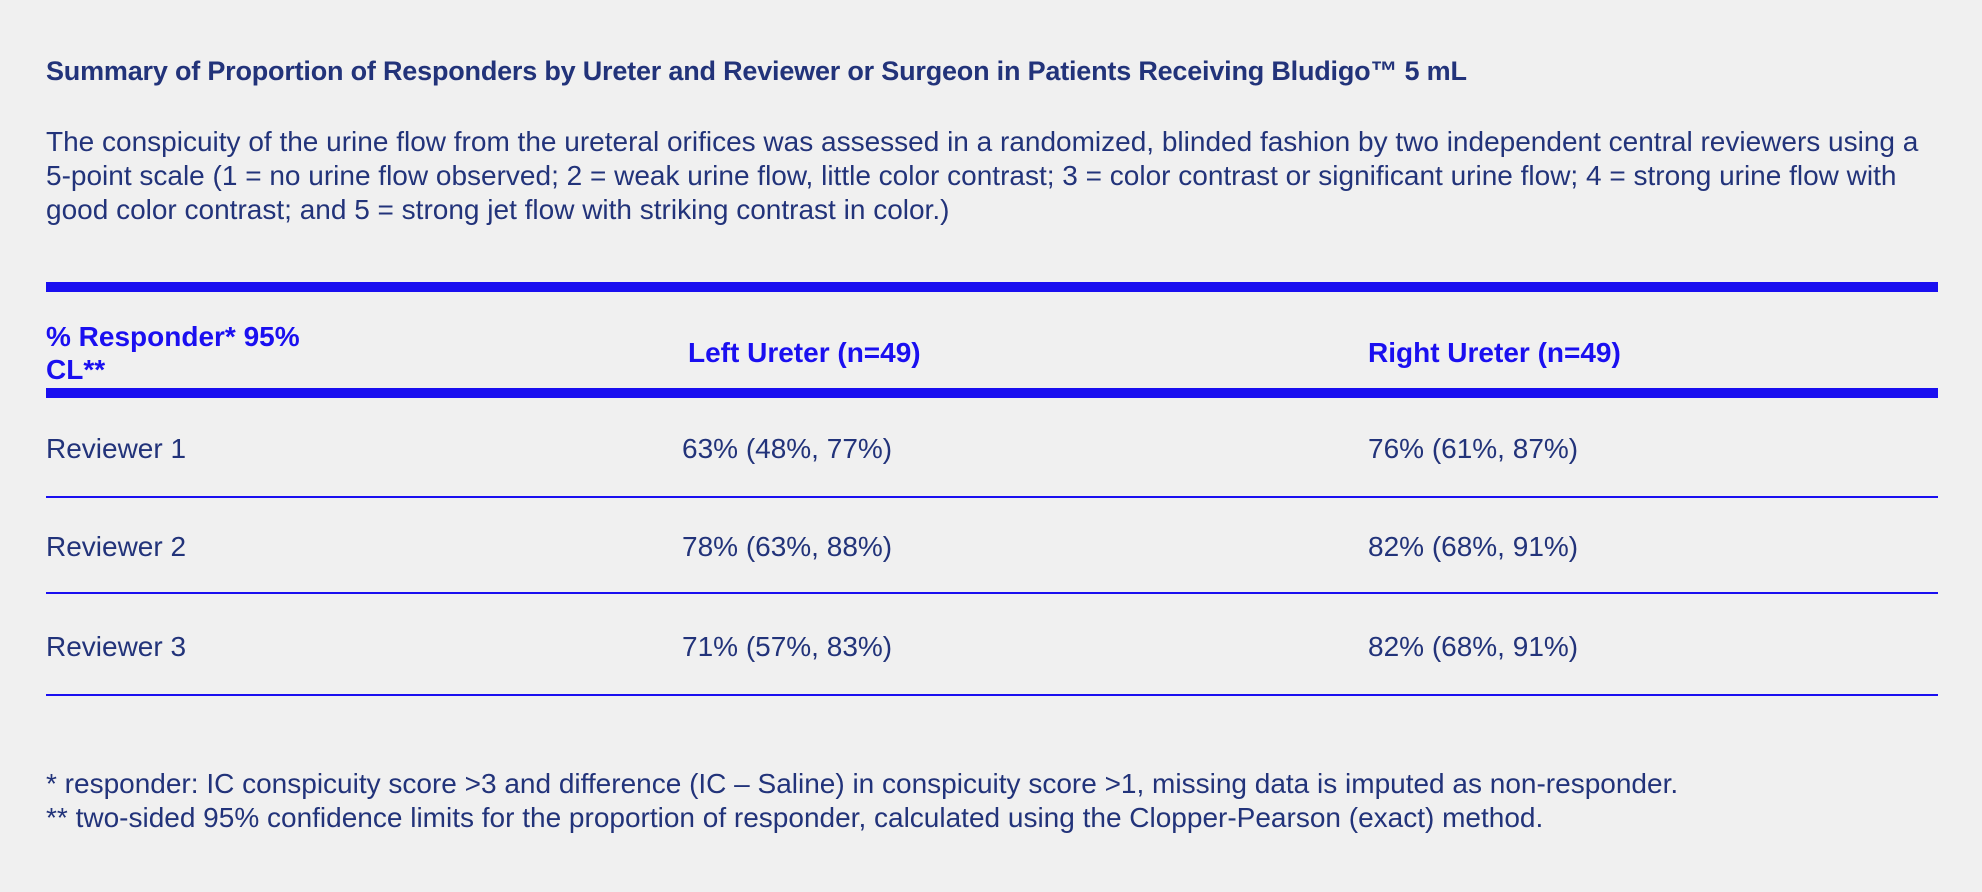  Describe the element at coordinates (1494, 352) in the screenshot. I see `header-right-ureter: Right Ureter (n=49)` at that location.